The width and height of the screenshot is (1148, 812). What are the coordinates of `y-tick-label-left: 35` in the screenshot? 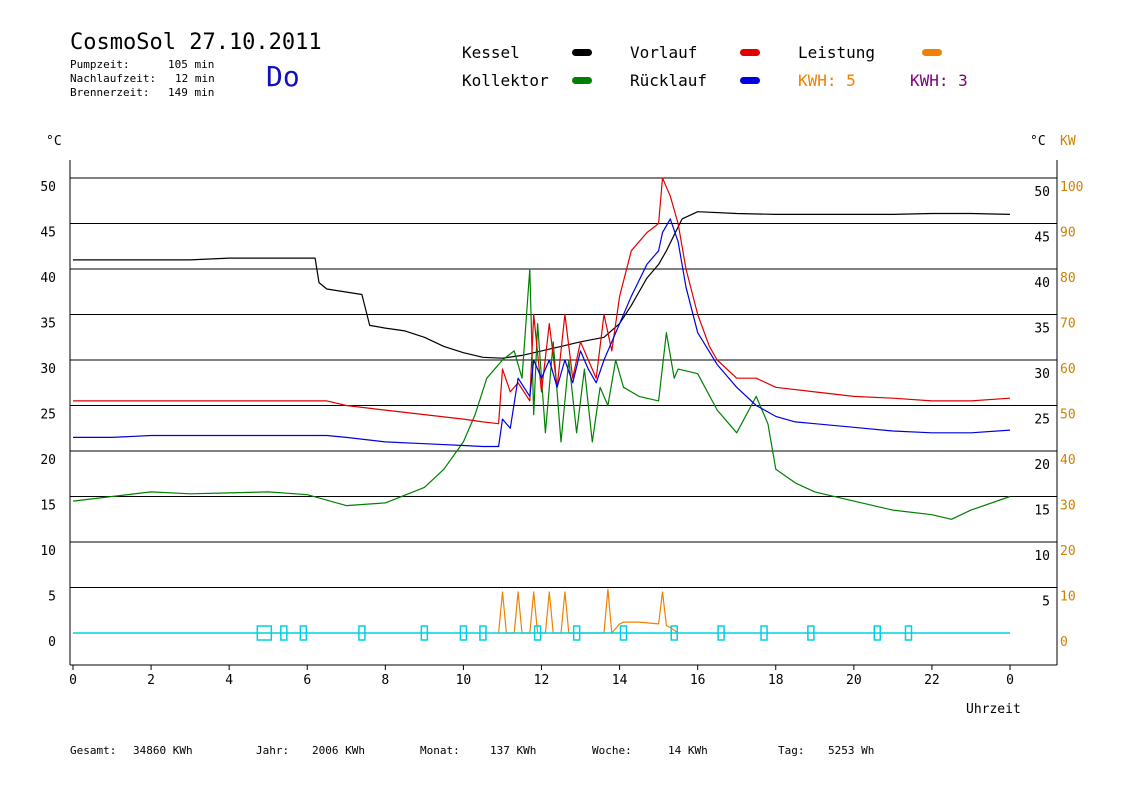 It's located at (48, 324).